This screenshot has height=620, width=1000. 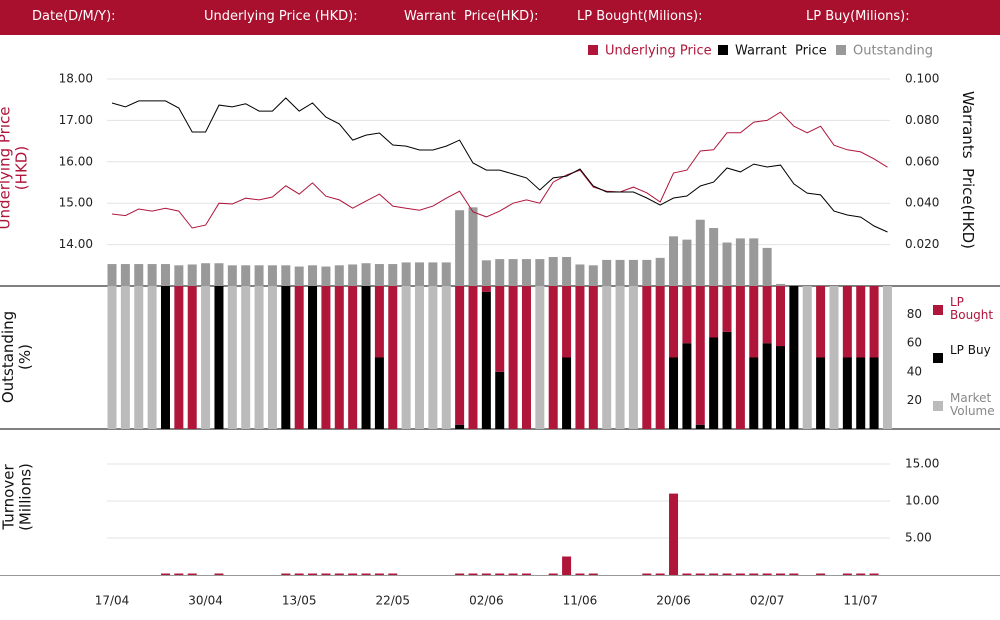 What do you see at coordinates (76, 244) in the screenshot?
I see `y-tick-label: 14.00` at bounding box center [76, 244].